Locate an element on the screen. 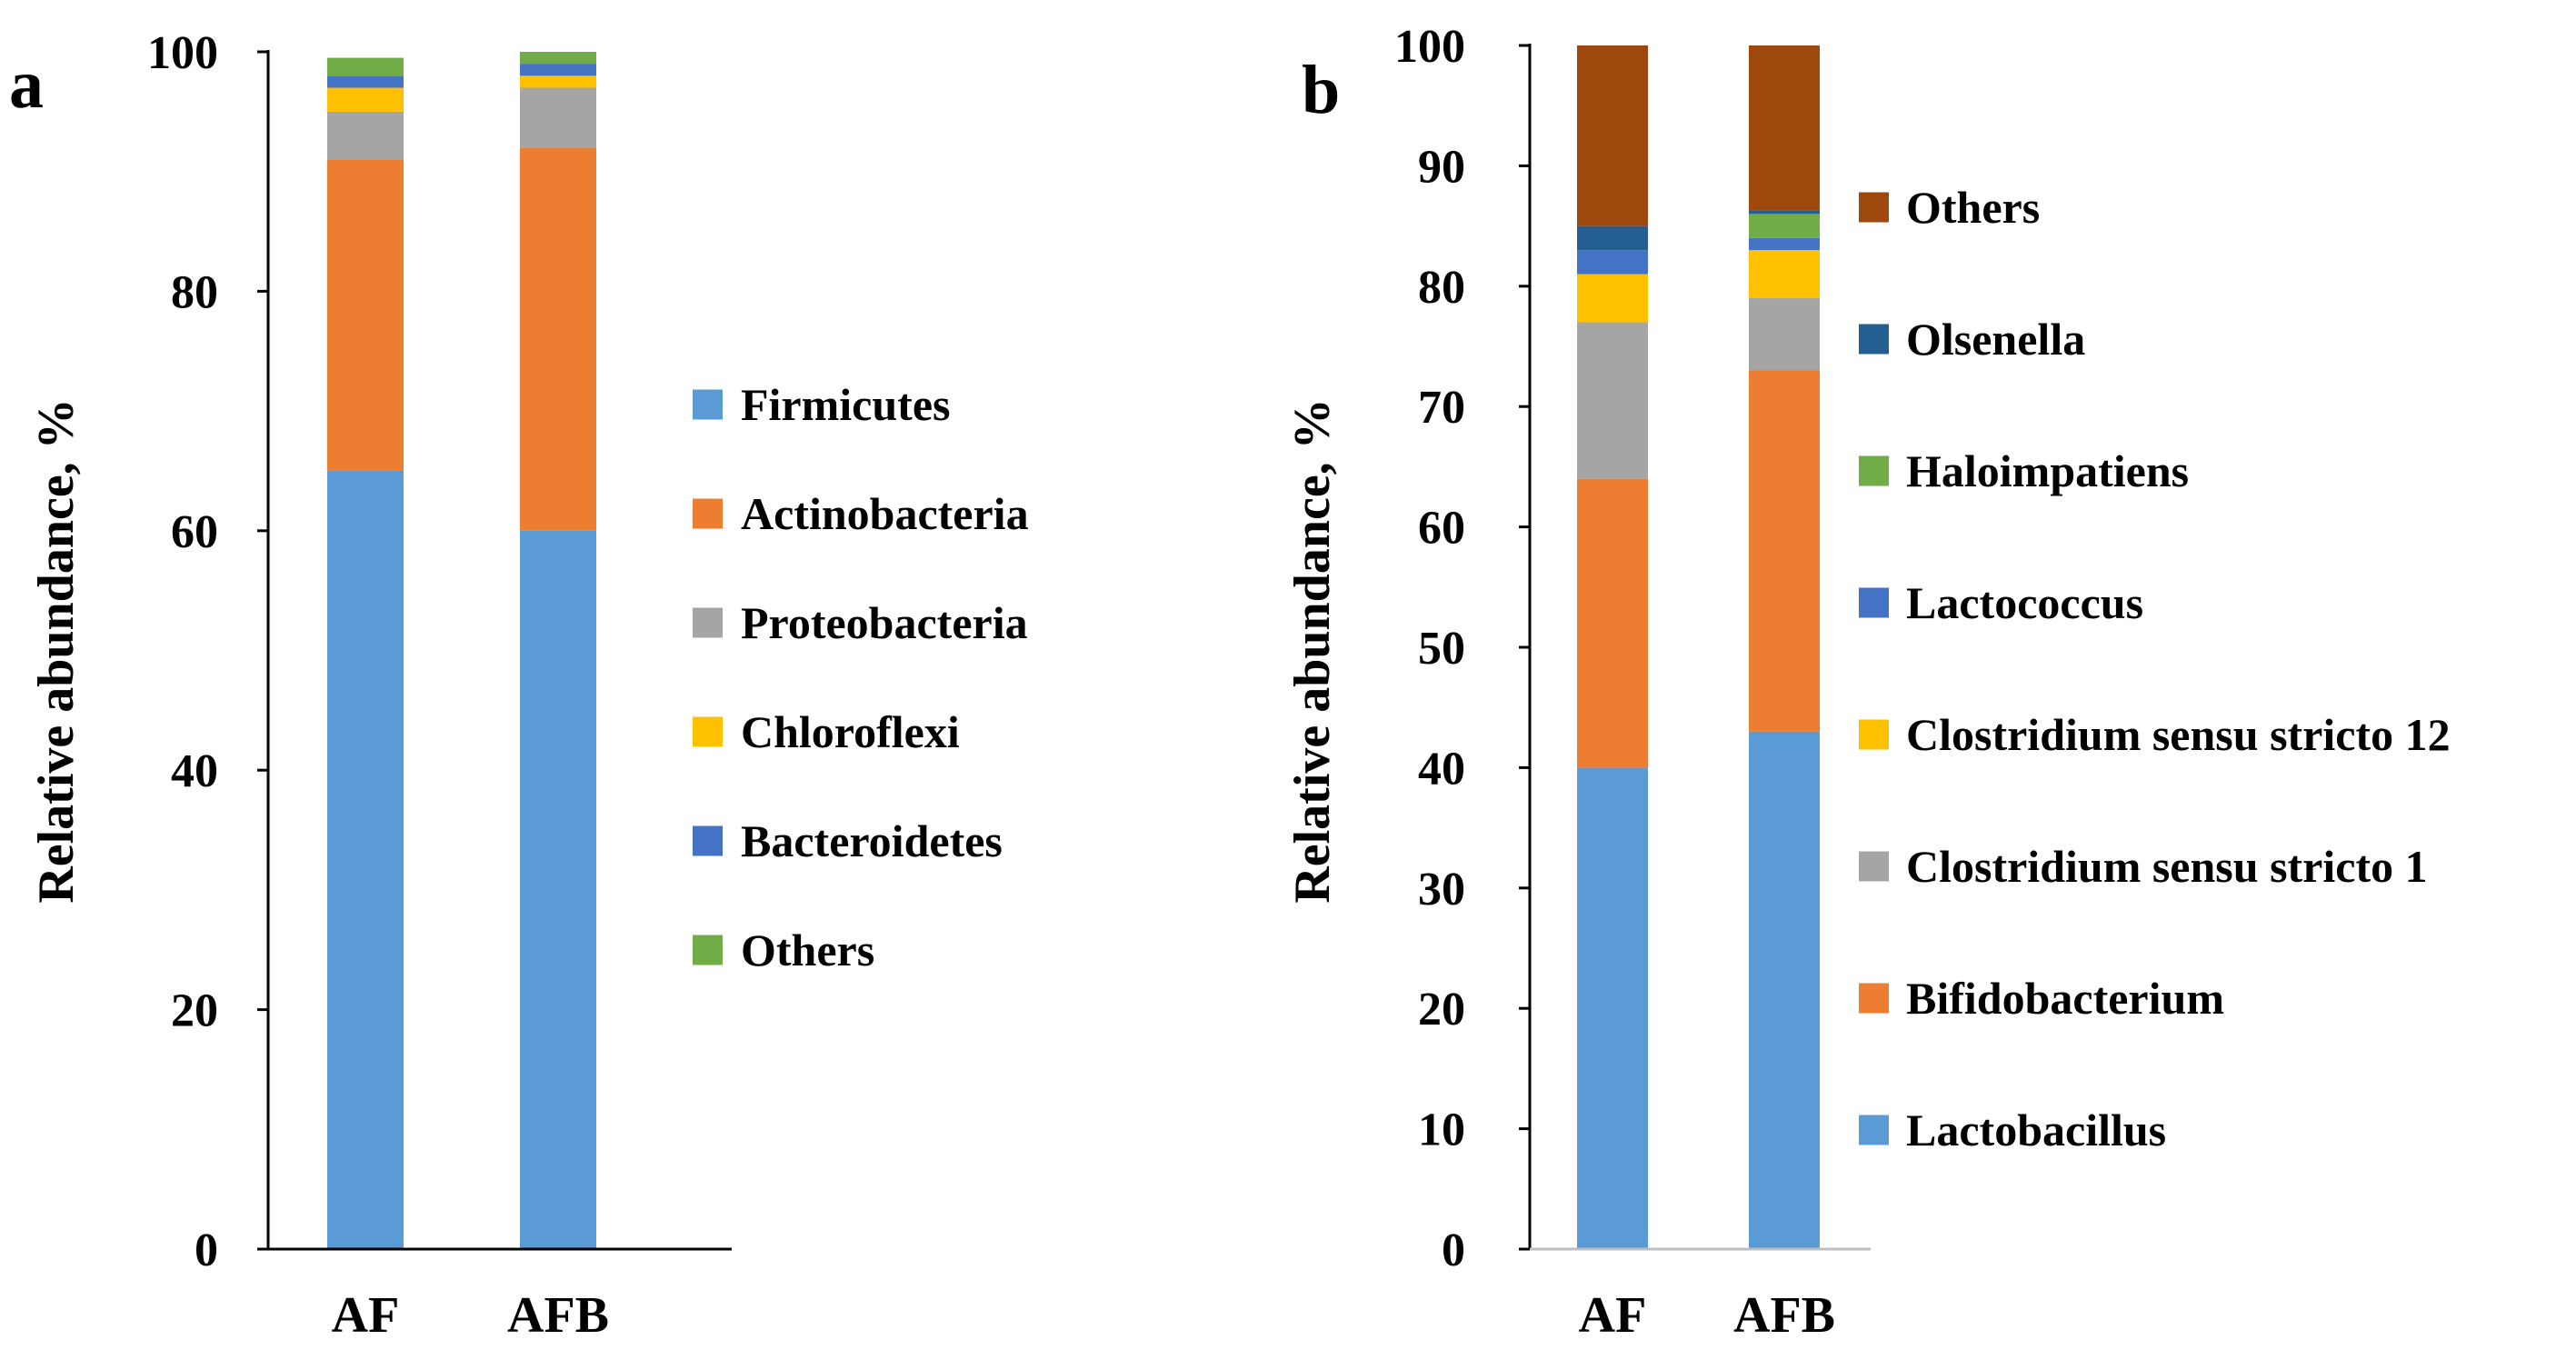  legend-item: Chloroflexi is located at coordinates (826, 732).